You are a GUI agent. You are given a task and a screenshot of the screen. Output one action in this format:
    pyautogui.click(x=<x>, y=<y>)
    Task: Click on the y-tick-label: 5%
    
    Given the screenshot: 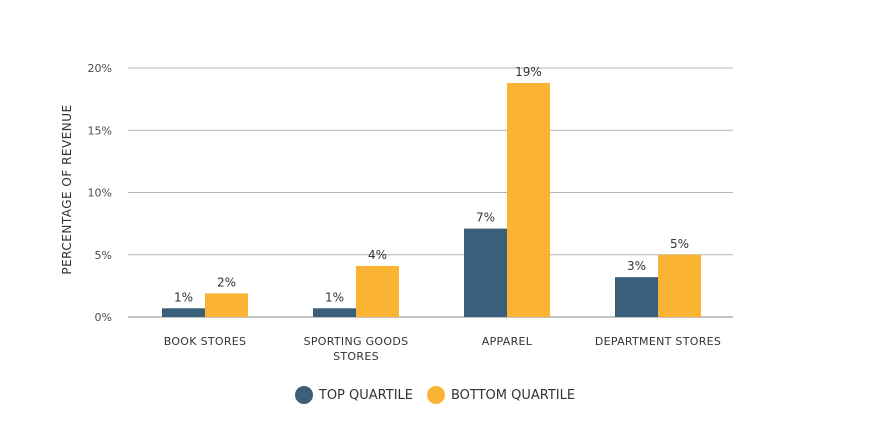 What is the action you would take?
    pyautogui.click(x=103, y=255)
    